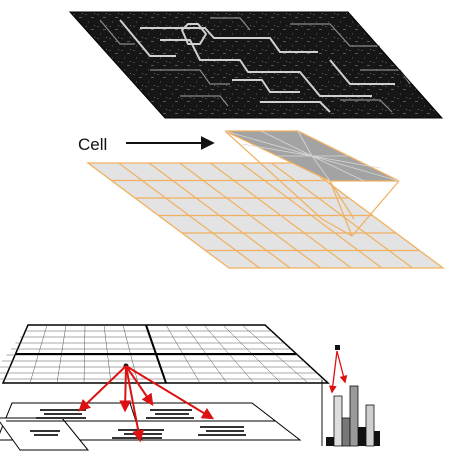  What do you see at coordinates (165, 354) in the screenshot?
I see `fine-grid` at bounding box center [165, 354].